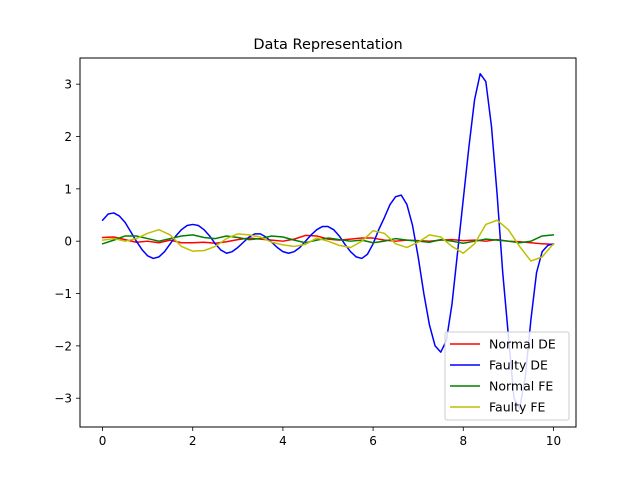 The height and width of the screenshot is (480, 640). I want to click on x-tick-label: 10, so click(553, 441).